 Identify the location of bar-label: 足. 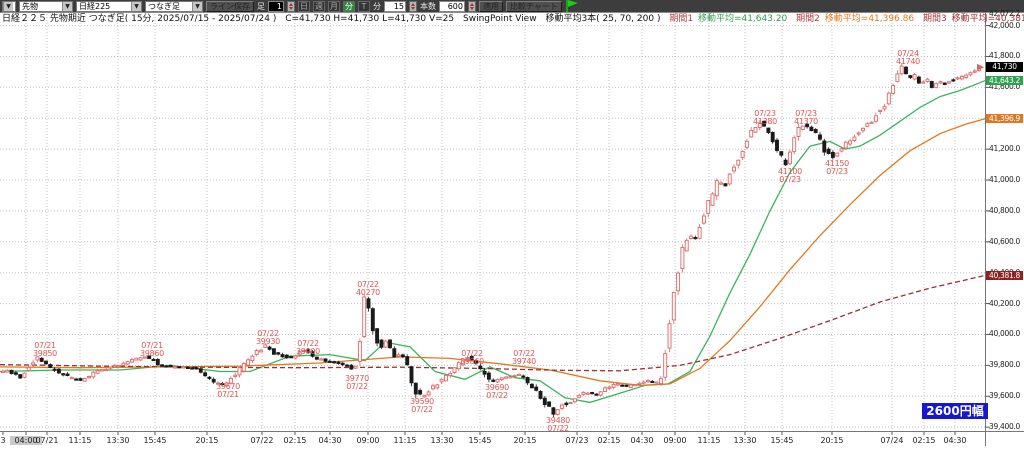
(261, 6).